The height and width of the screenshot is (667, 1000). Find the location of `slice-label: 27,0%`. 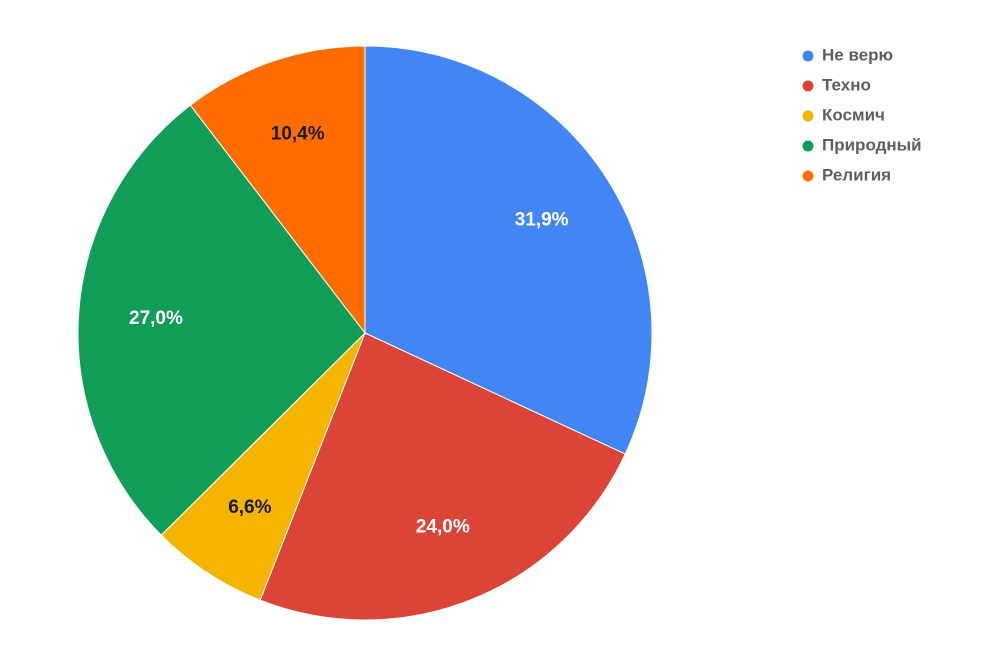

slice-label: 27,0% is located at coordinates (156, 318).